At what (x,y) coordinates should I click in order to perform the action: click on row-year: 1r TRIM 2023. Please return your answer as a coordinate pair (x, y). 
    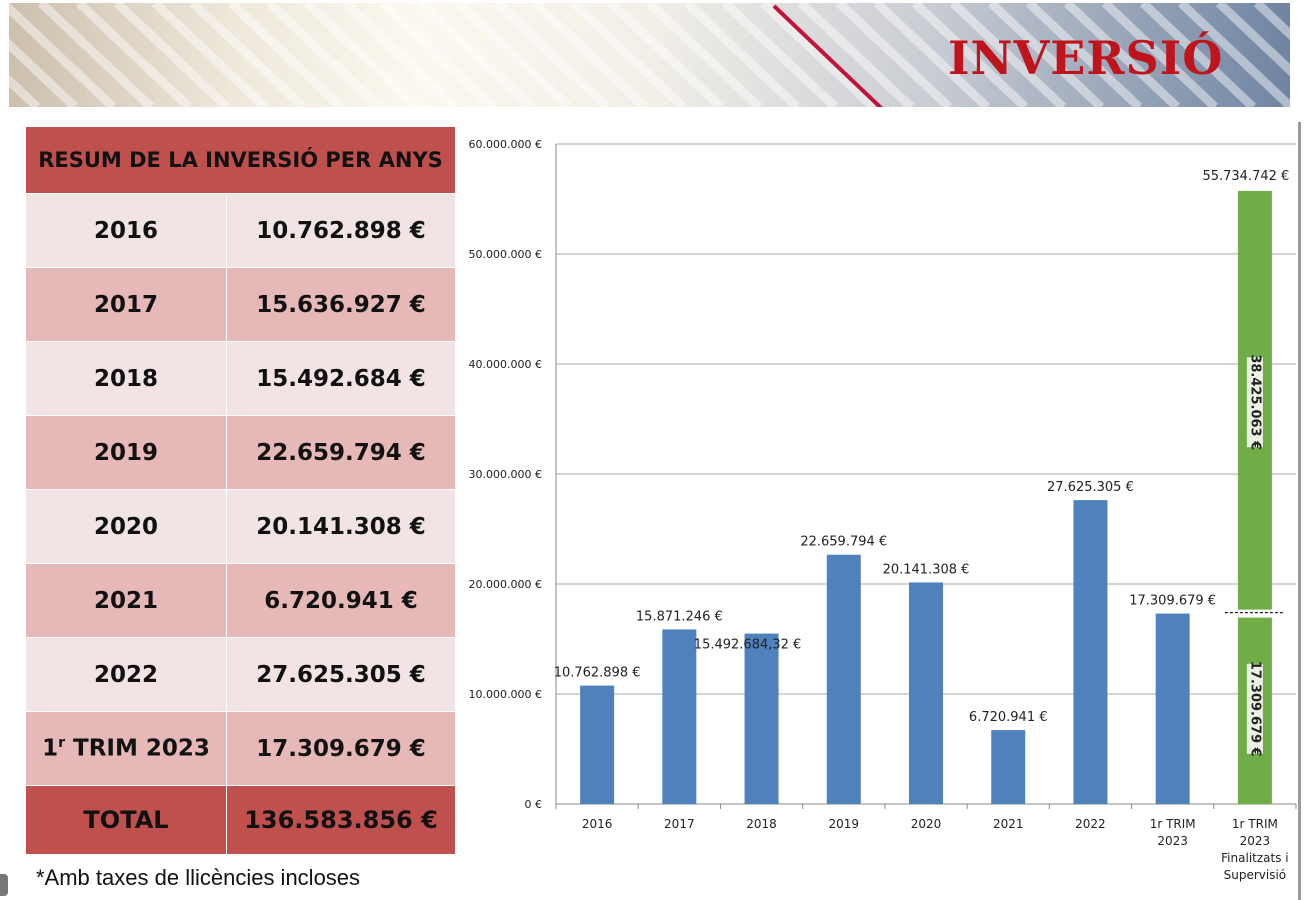
    Looking at the image, I should click on (126, 748).